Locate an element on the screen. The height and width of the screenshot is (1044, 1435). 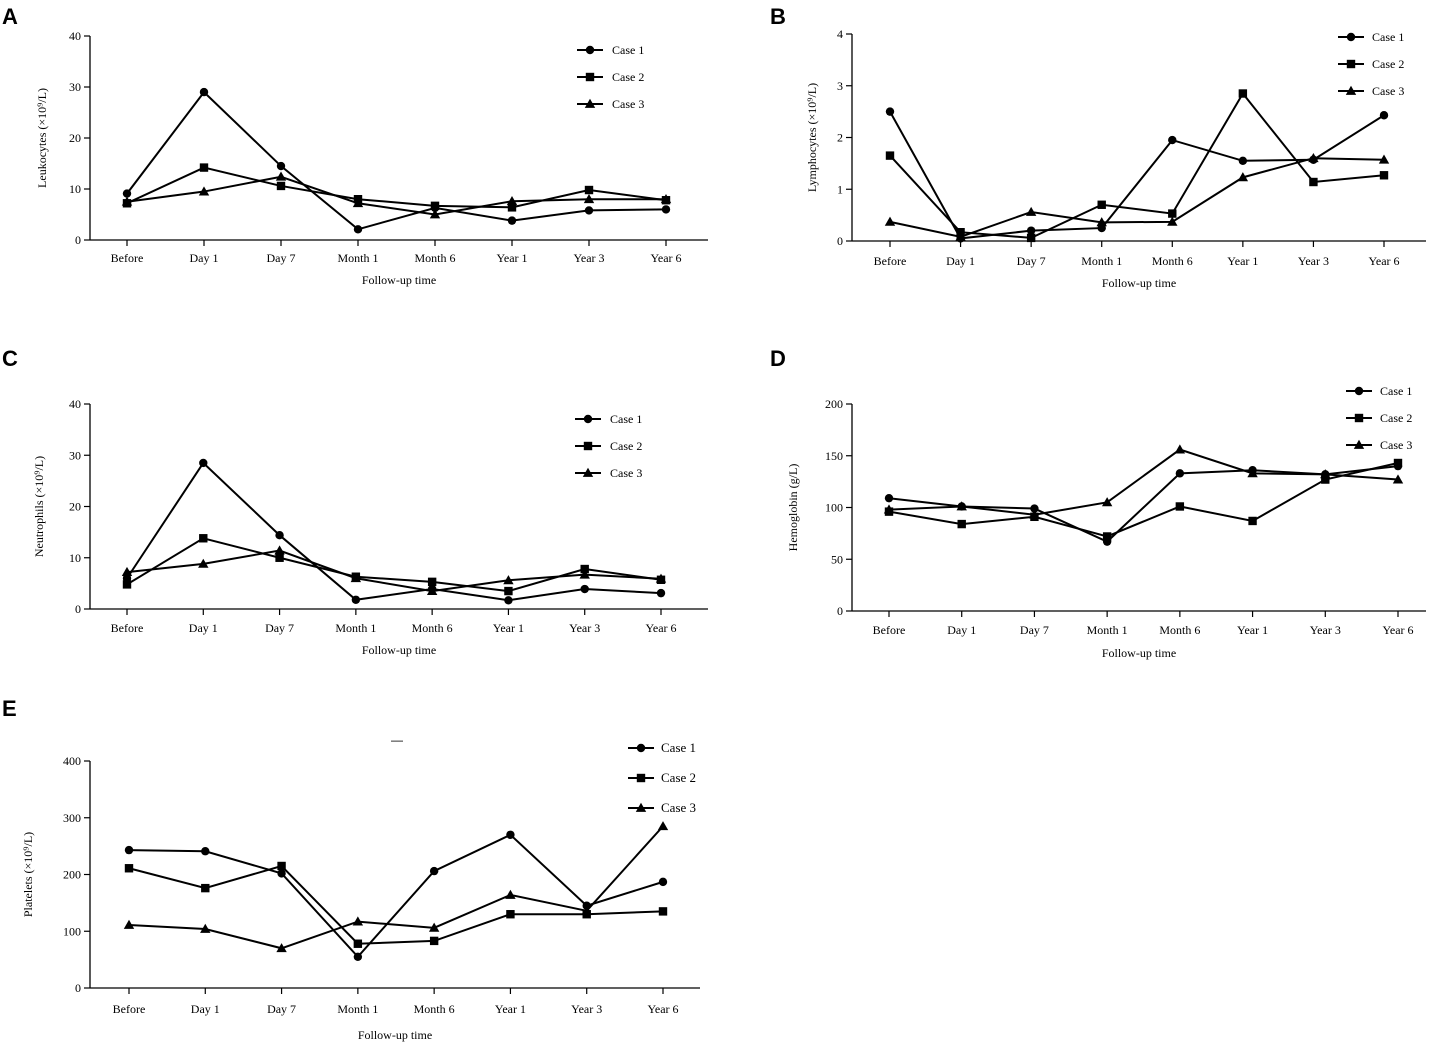
y-axis-title: Neutrophils (×10⁹/L) is located at coordinates (39, 506).